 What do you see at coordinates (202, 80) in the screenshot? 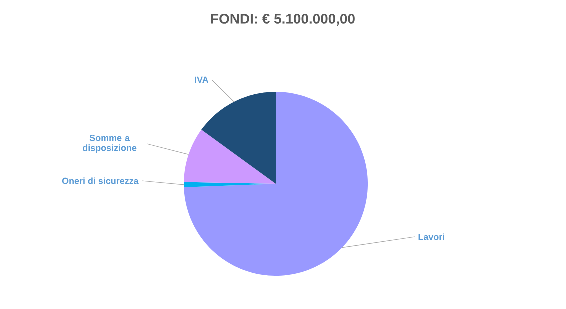
I see `slice-label: IVA` at bounding box center [202, 80].